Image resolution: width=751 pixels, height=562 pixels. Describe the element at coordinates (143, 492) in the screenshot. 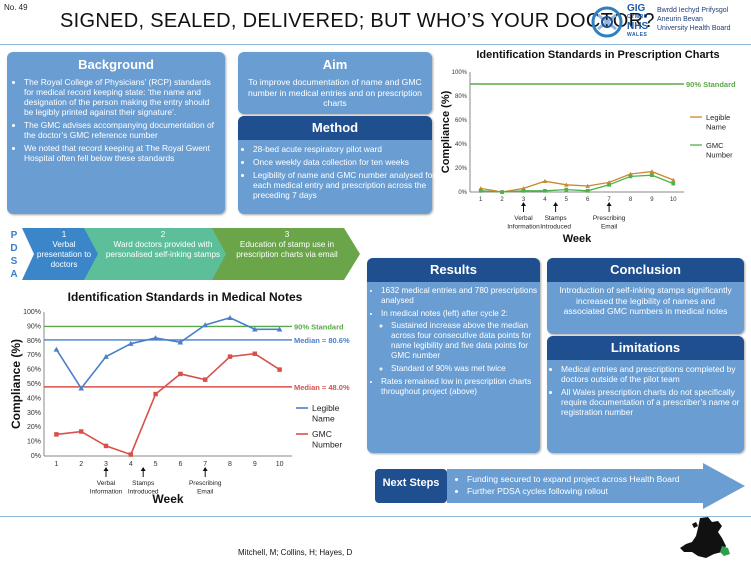

I see `annotation-label: Introduced` at that location.